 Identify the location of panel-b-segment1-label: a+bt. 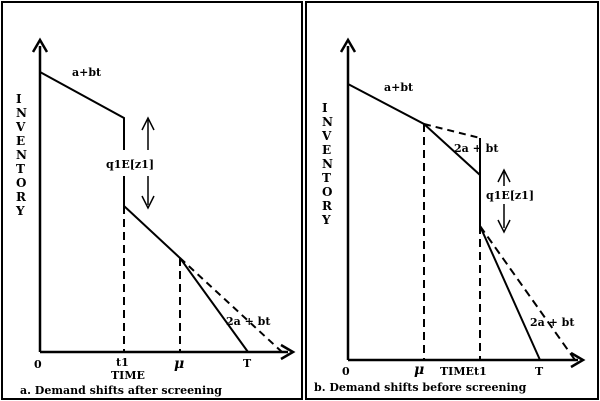
(399, 87).